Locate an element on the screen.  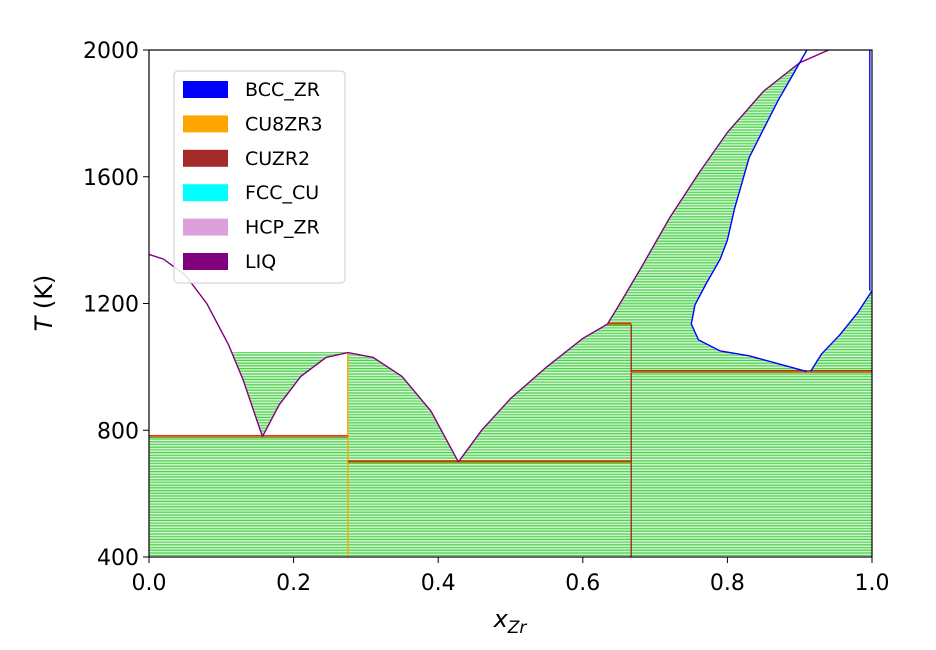
y-tick-label: 1200 is located at coordinates (111, 305).